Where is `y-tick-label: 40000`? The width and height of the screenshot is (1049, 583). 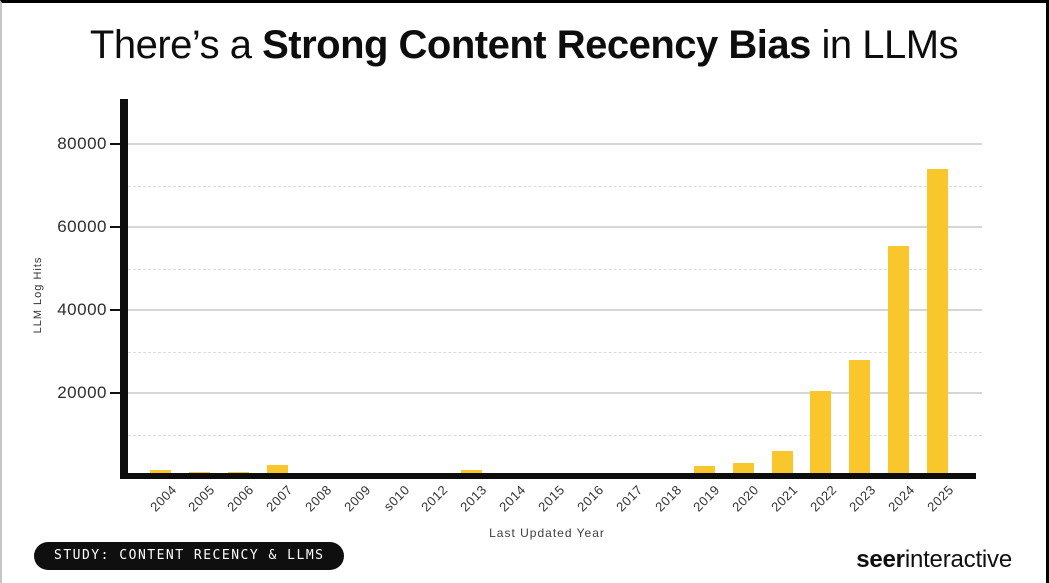
y-tick-label: 40000 is located at coordinates (82, 309).